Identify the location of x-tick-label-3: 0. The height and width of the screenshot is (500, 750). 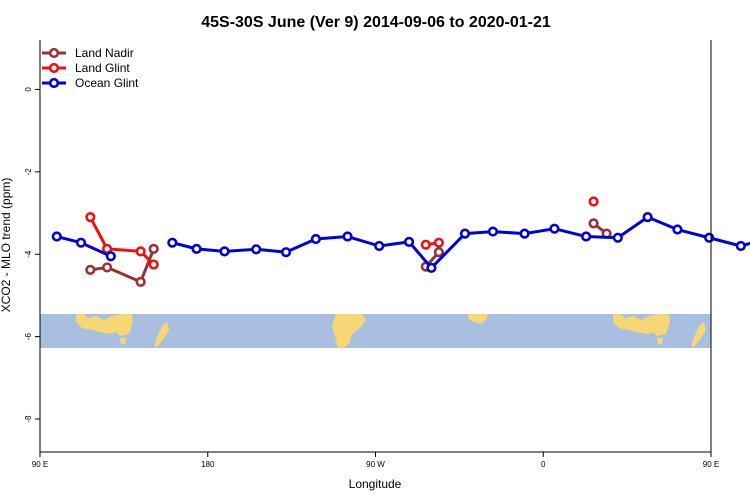
(543, 464).